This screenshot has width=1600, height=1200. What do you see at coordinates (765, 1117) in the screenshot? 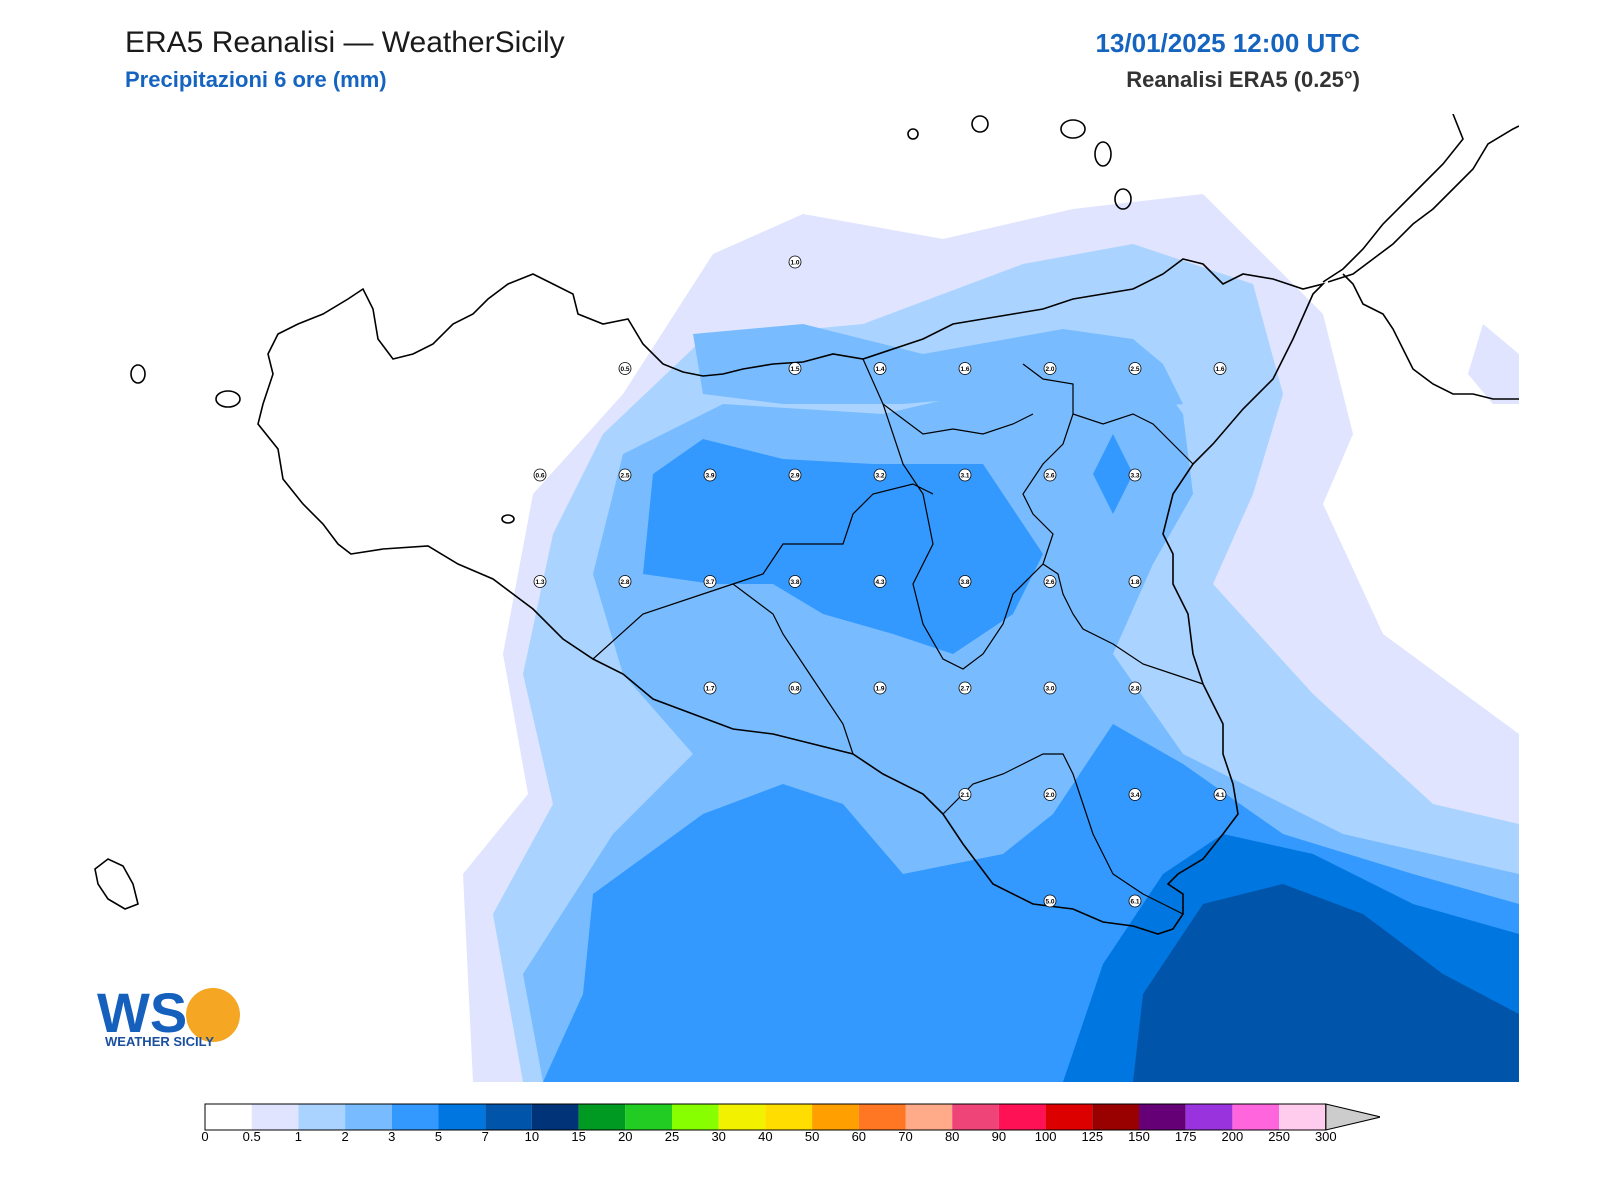
I see `colorbar-frame` at bounding box center [765, 1117].